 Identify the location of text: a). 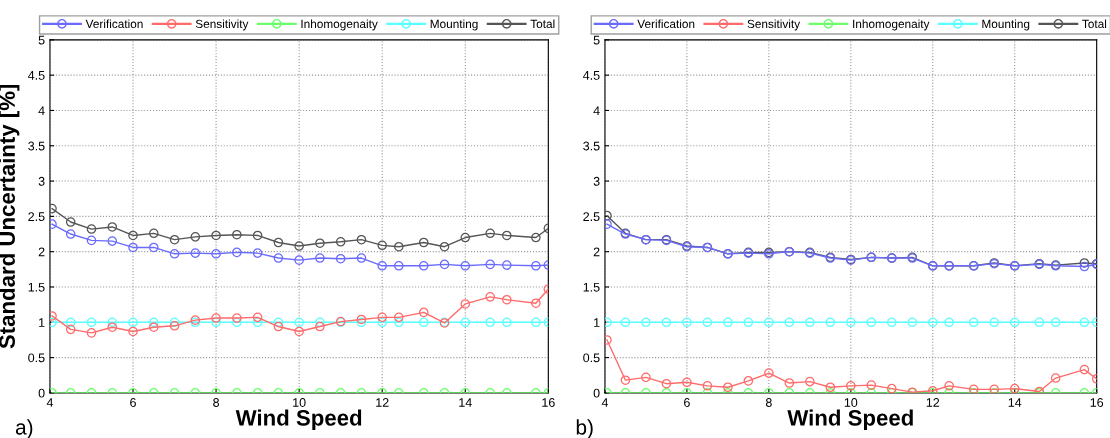
(24, 428).